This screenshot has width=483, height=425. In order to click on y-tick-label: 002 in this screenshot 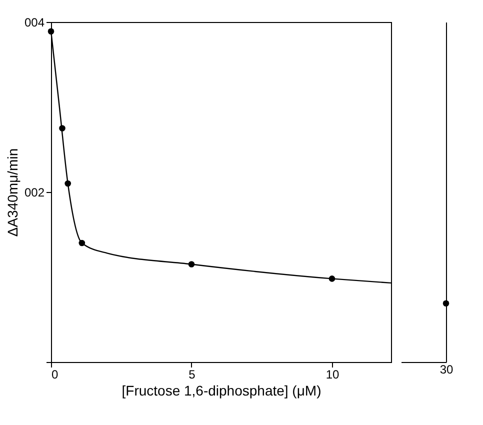, I will do `click(34, 193)`.